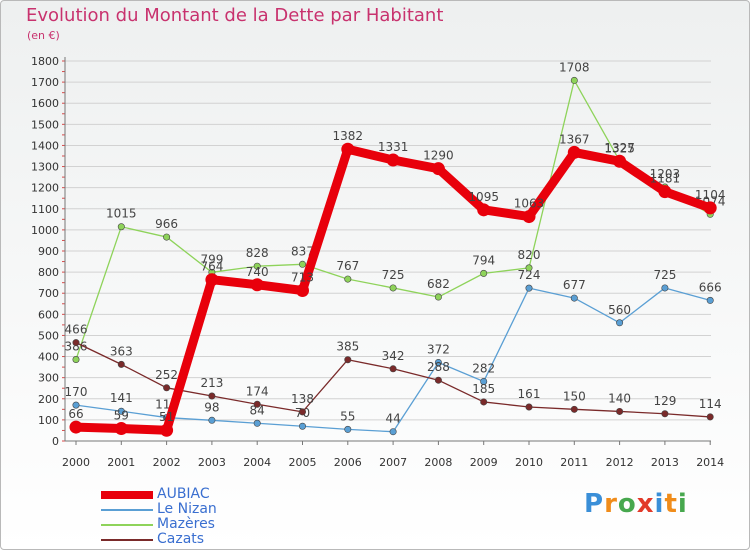 The height and width of the screenshot is (550, 750). I want to click on x-tick-label: 2010, so click(529, 462).